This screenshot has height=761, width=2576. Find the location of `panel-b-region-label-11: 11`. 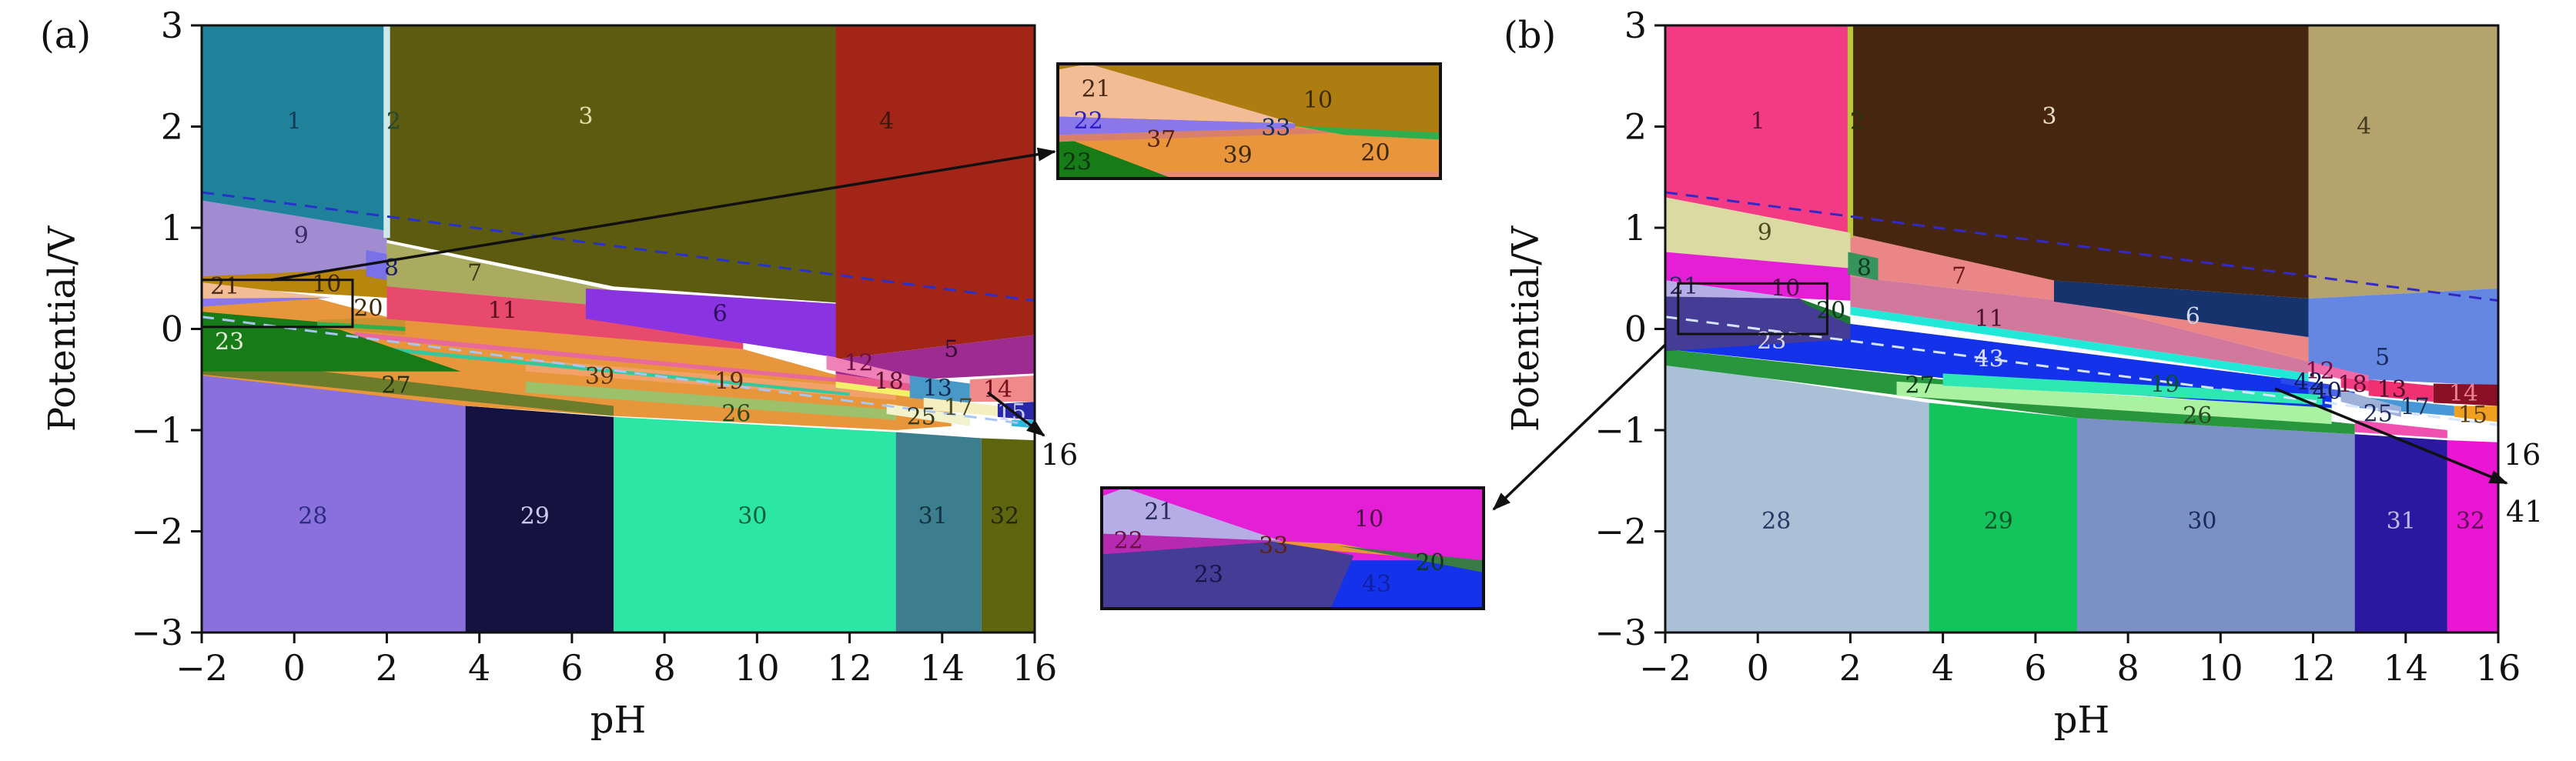

panel-b-region-label-11: 11 is located at coordinates (1989, 318).